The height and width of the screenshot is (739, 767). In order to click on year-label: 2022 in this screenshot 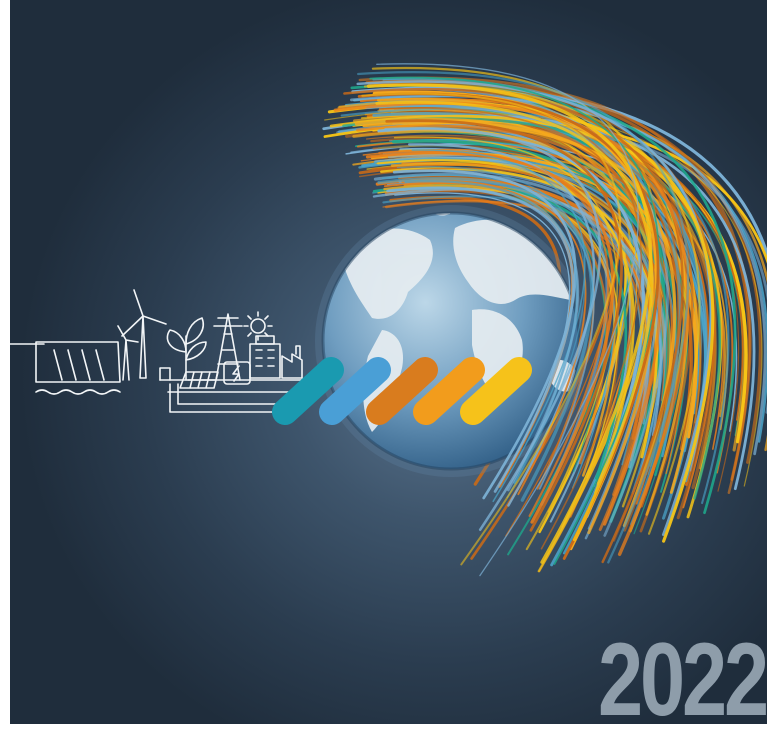, I will do `click(682, 673)`.